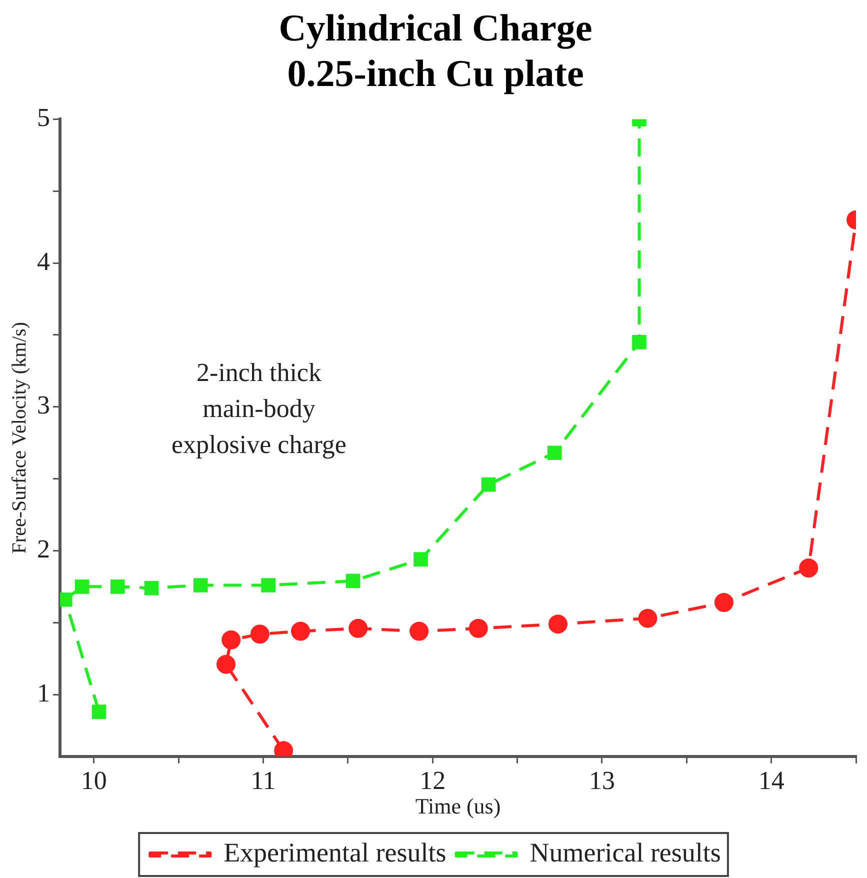 This screenshot has height=878, width=867. What do you see at coordinates (43, 117) in the screenshot?
I see `y-tick-label: 5` at bounding box center [43, 117].